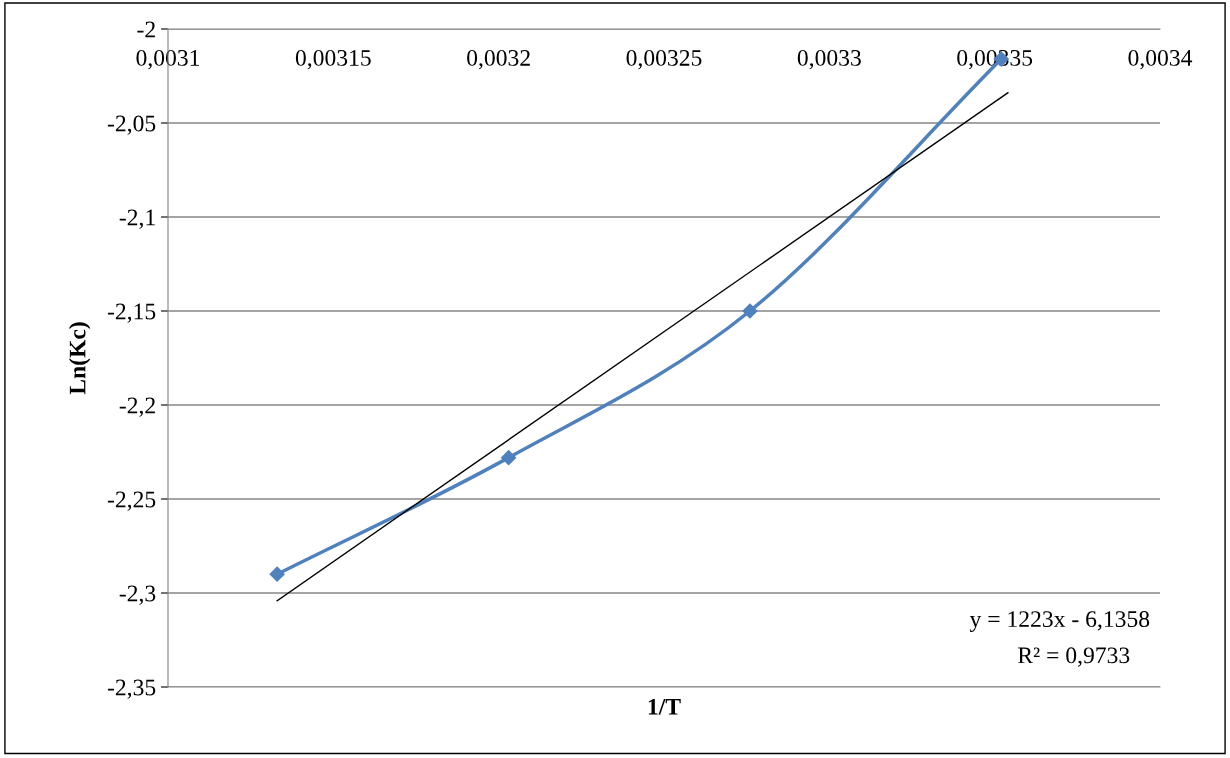 This screenshot has width=1230, height=758. I want to click on x-tick-label: 0,00325, so click(664, 59).